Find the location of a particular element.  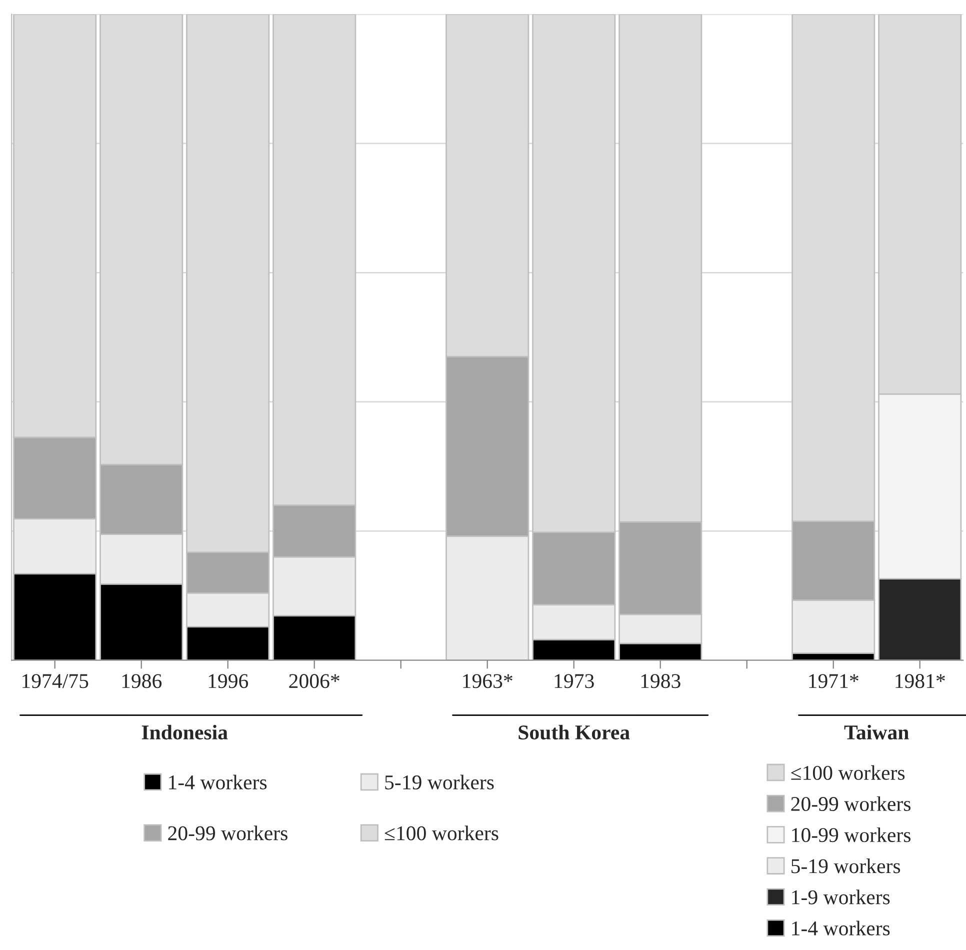

text: South Korea is located at coordinates (574, 732).